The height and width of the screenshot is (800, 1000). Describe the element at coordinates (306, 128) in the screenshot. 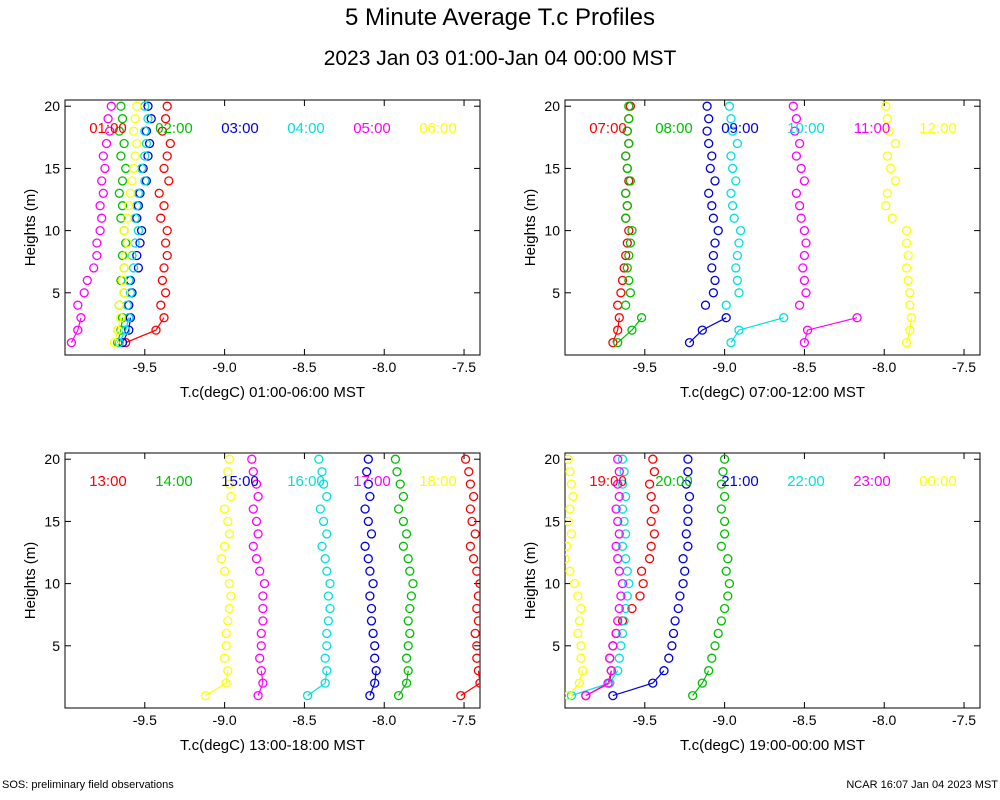

I see `legend-hour-label: 04:00` at that location.